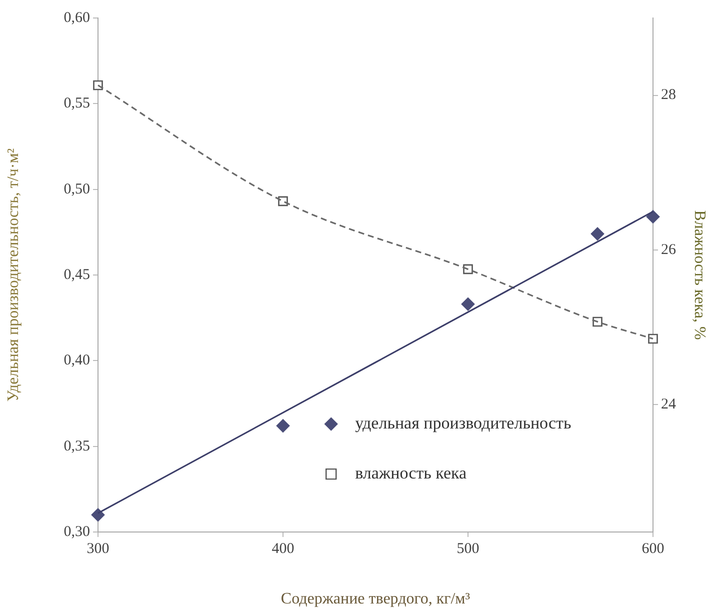 Image resolution: width=713 pixels, height=613 pixels. What do you see at coordinates (77, 532) in the screenshot?
I see `y-tick-label: 0,30` at bounding box center [77, 532].